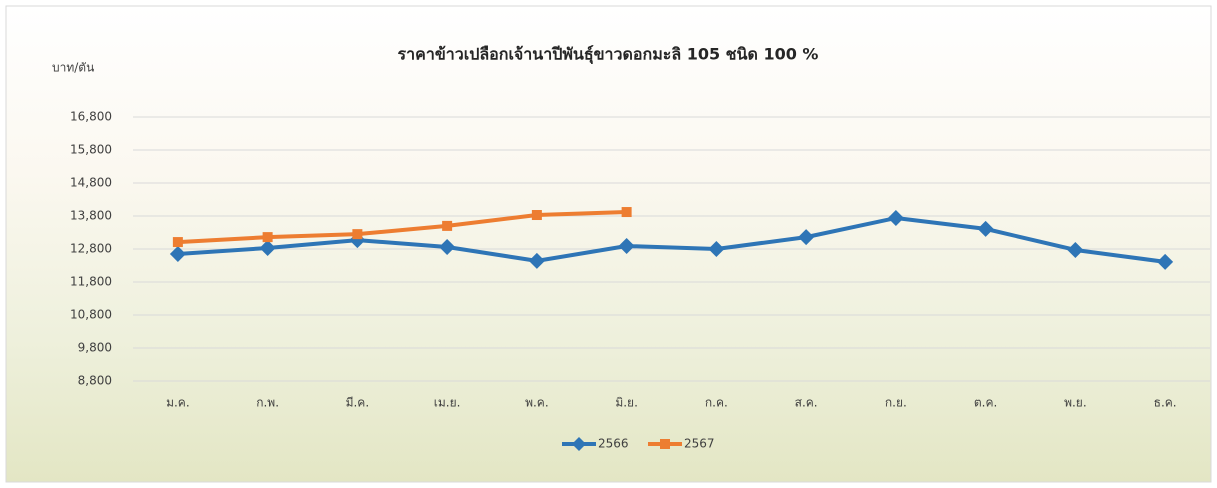 Image resolution: width=1217 pixels, height=488 pixels. Describe the element at coordinates (91, 117) in the screenshot. I see `y-tick-label: 16,800` at that location.